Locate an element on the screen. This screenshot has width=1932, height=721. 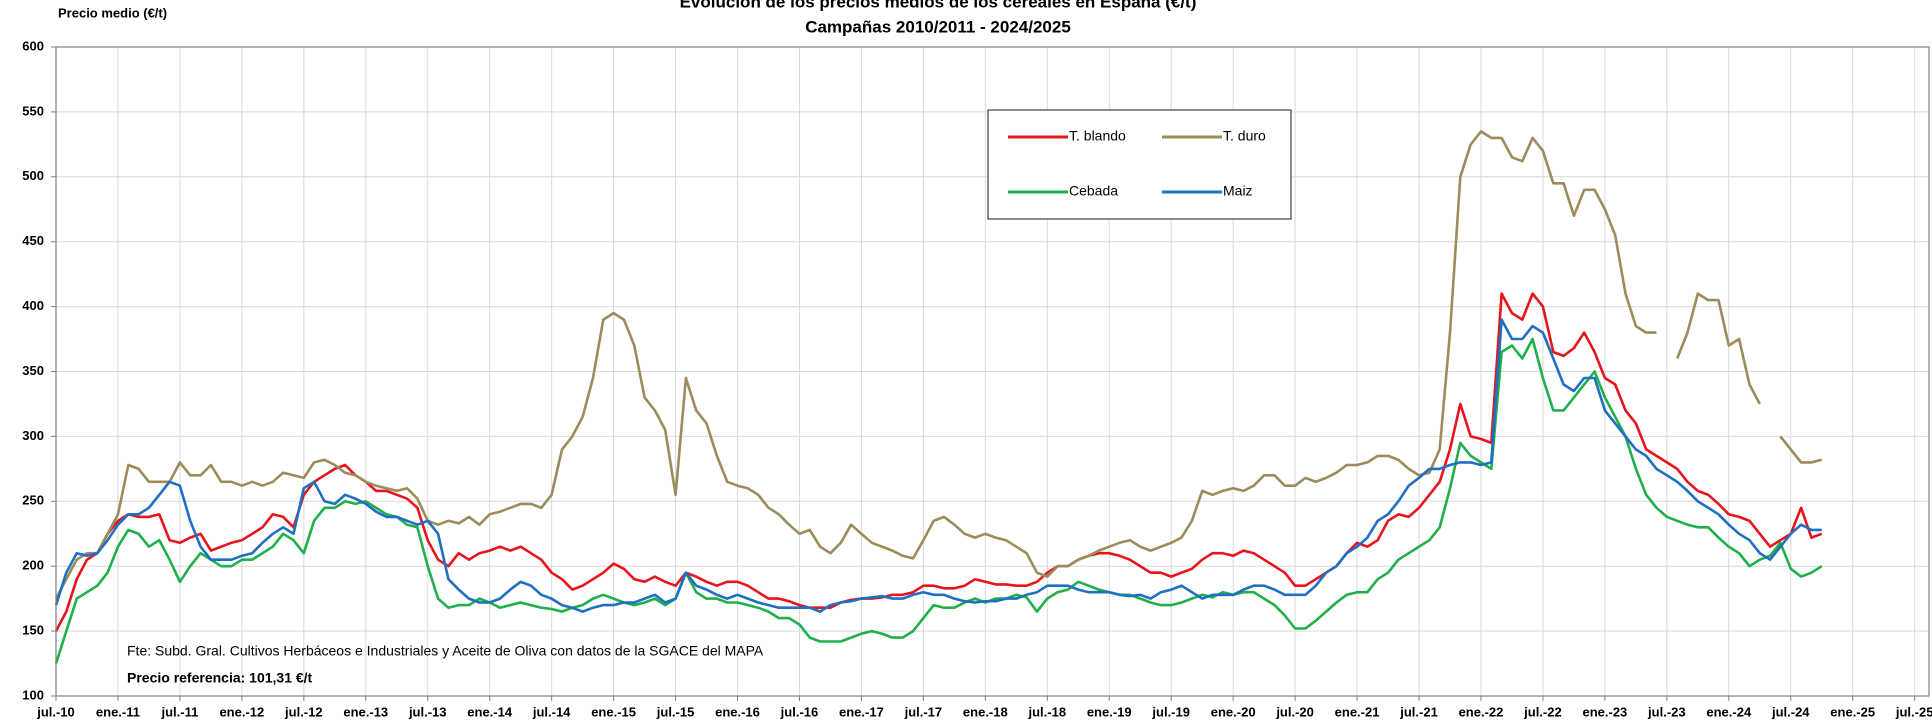
legend: T. blando T. duro Cebada Maiz is located at coordinates (1139, 164).